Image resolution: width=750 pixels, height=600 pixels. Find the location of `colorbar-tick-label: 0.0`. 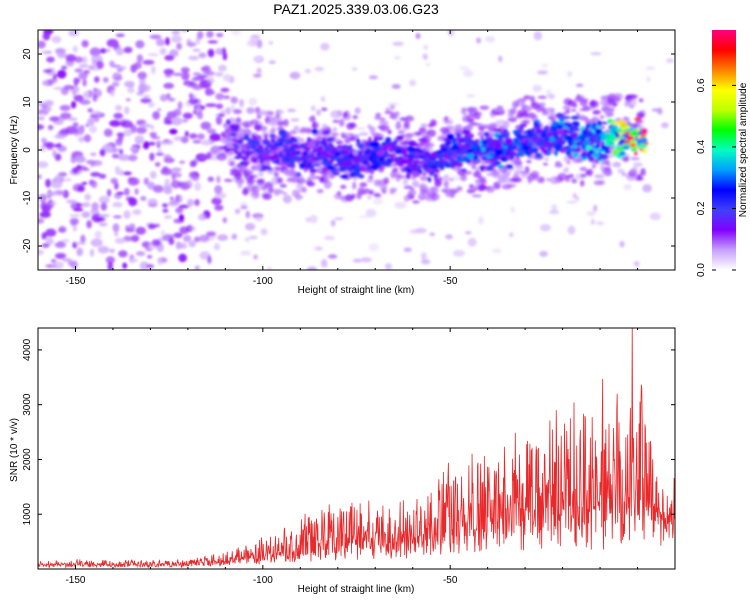

colorbar-tick-label: 0.0 is located at coordinates (701, 270).